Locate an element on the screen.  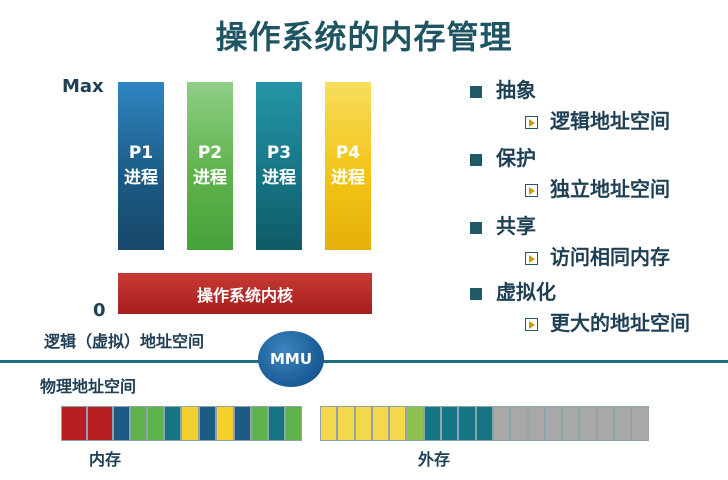
axis-max-label: Max is located at coordinates (83, 86).